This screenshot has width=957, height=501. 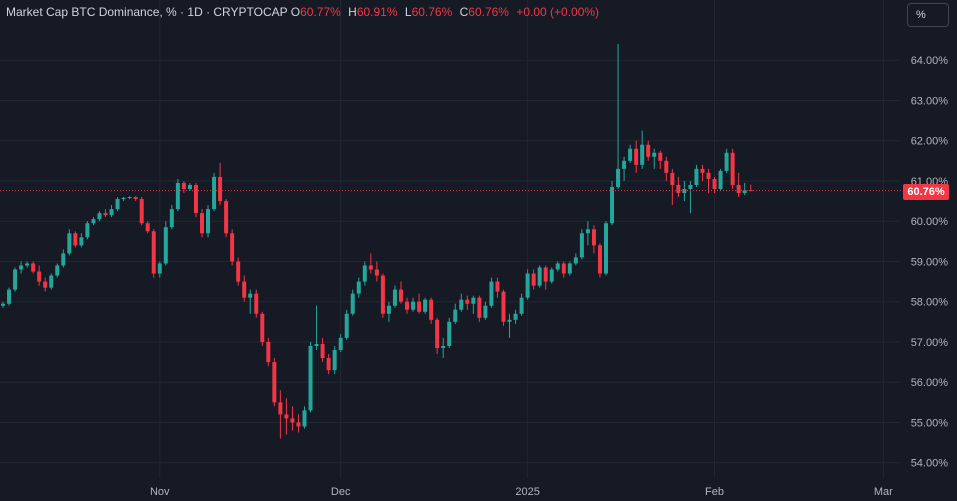 I want to click on legend-low-label: L, so click(x=408, y=12).